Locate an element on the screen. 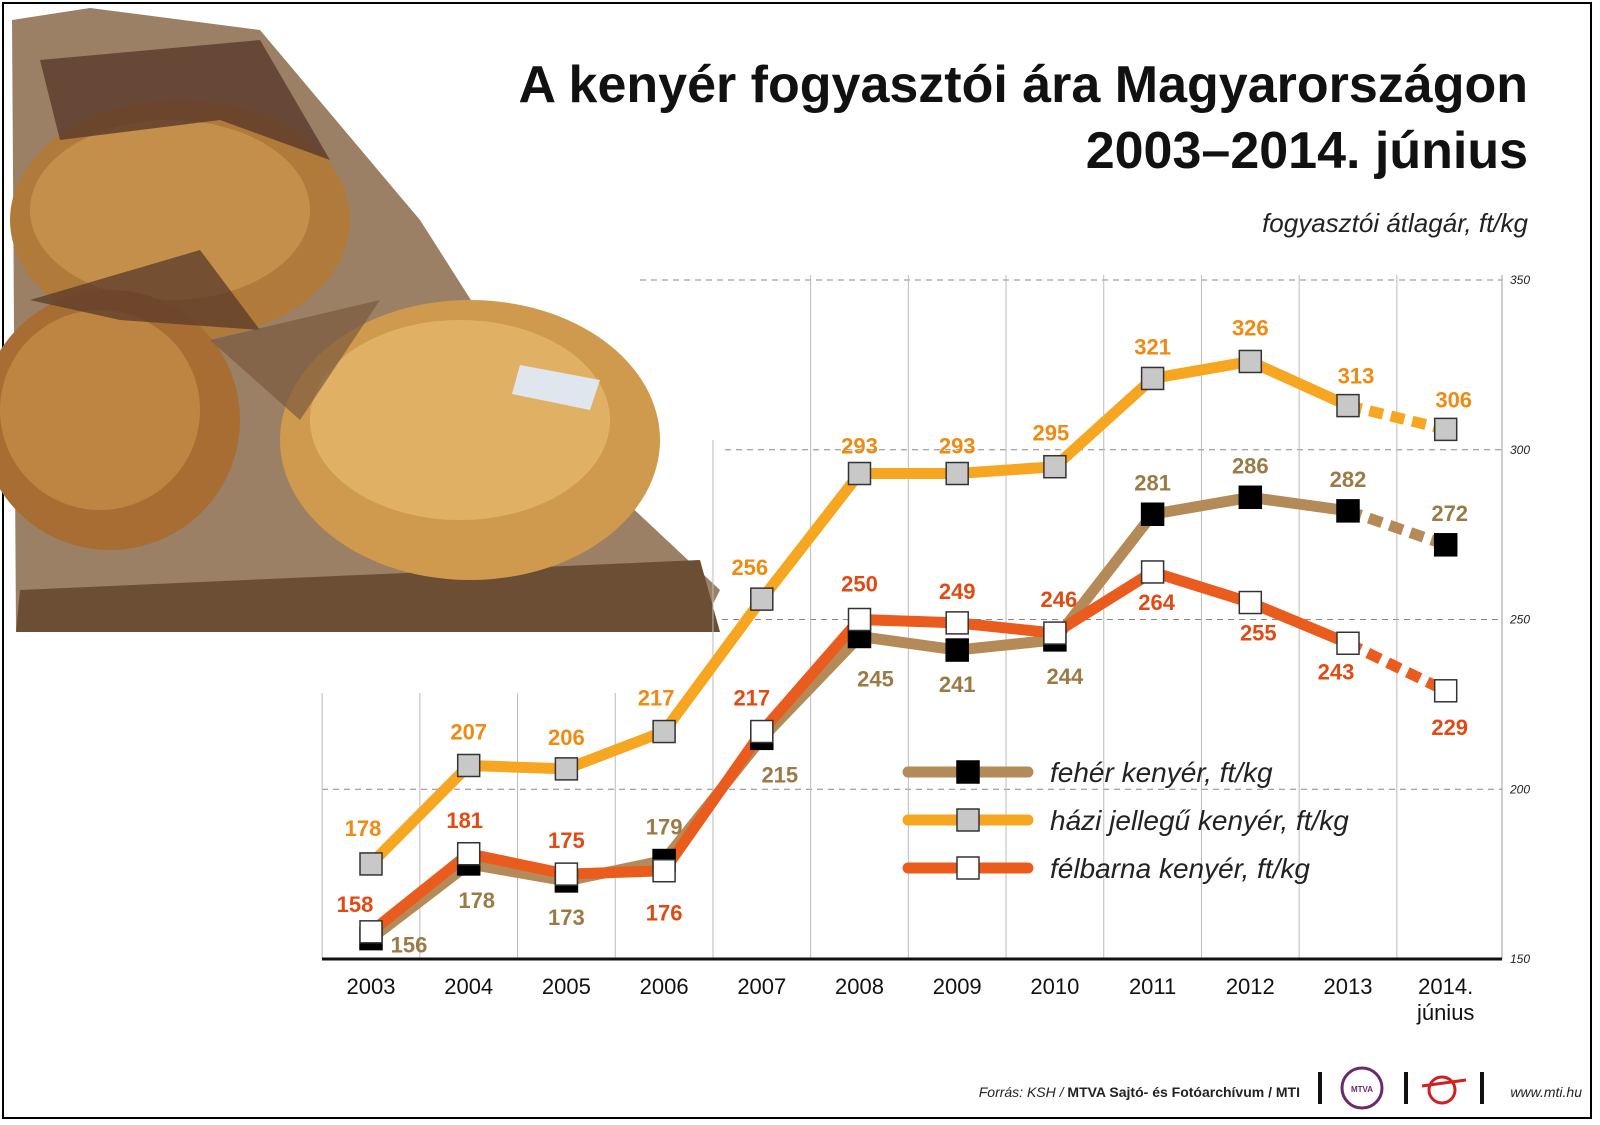 The image size is (1600, 1125). y-tick-label: 150 is located at coordinates (1520, 959).